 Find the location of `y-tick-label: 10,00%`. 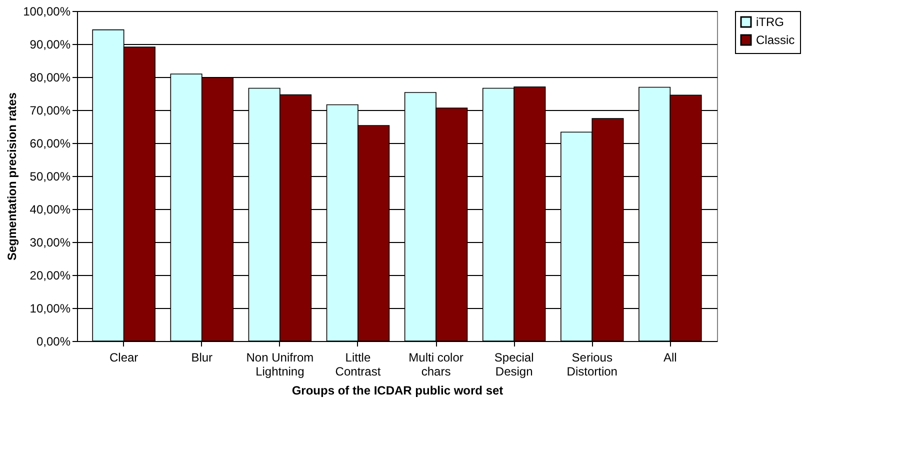

y-tick-label: 10,00% is located at coordinates (50, 309).